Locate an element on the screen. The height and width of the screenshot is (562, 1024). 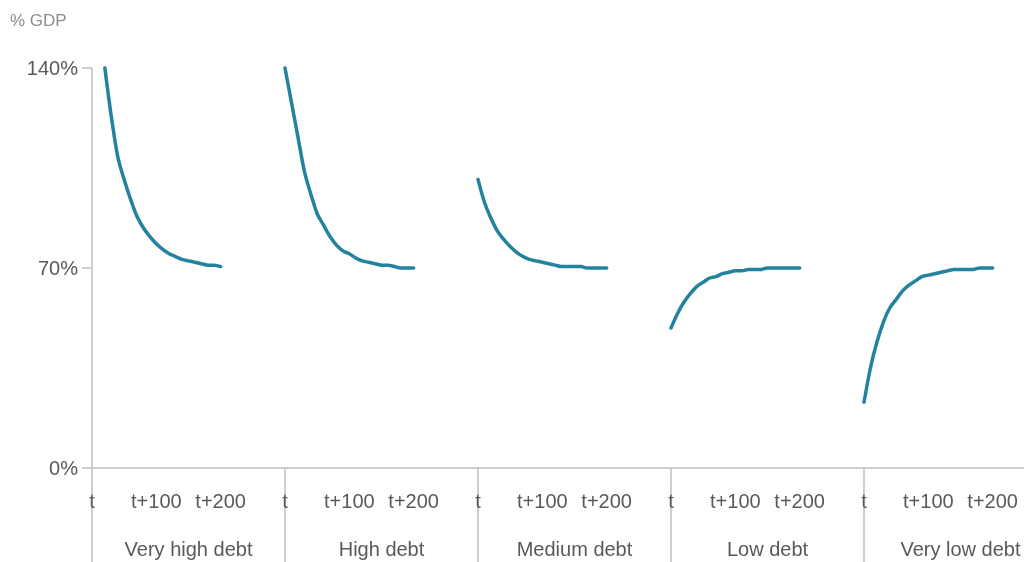
y-axis-title: % GDP is located at coordinates (38, 20).